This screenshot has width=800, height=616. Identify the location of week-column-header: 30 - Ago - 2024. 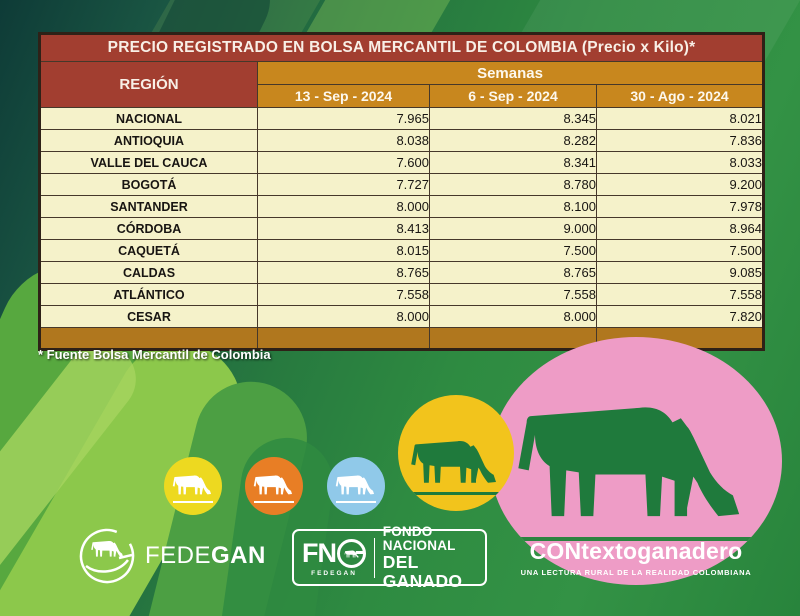
(680, 96).